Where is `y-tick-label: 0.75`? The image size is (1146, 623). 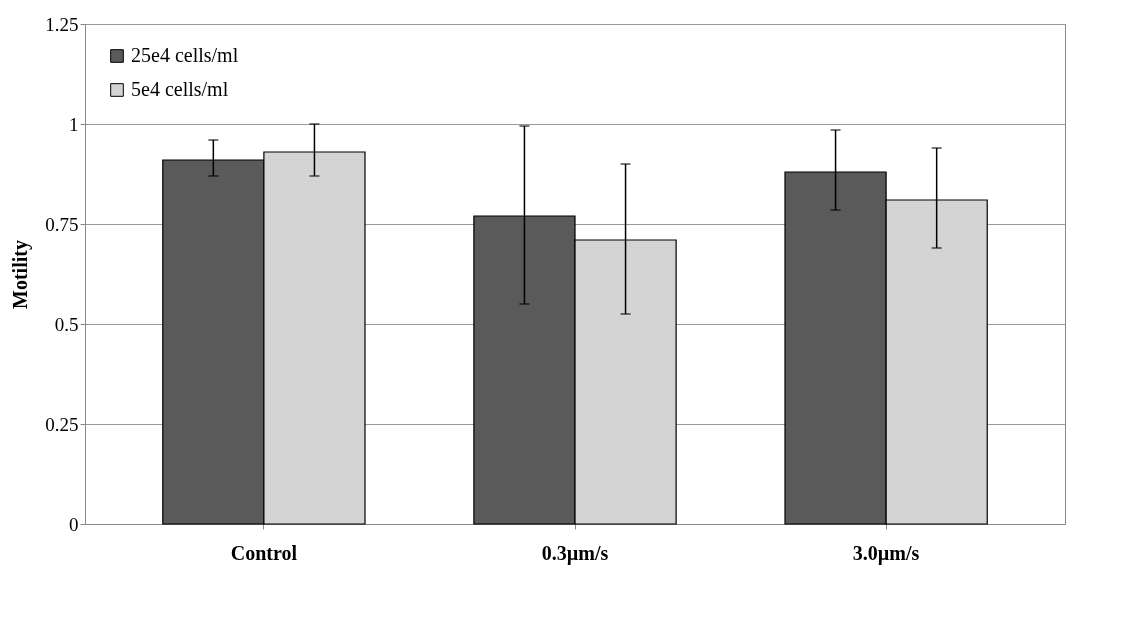 y-tick-label: 0.75 is located at coordinates (62, 224).